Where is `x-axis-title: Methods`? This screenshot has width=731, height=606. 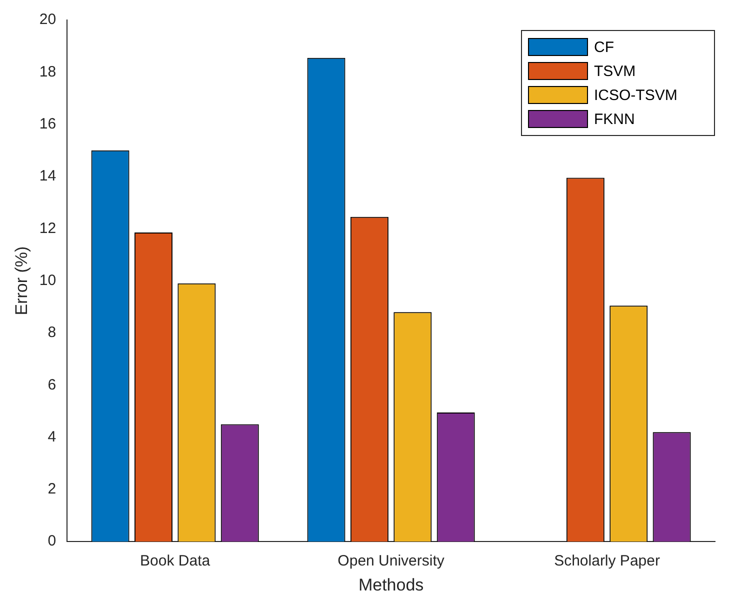
x-axis-title: Methods is located at coordinates (391, 584).